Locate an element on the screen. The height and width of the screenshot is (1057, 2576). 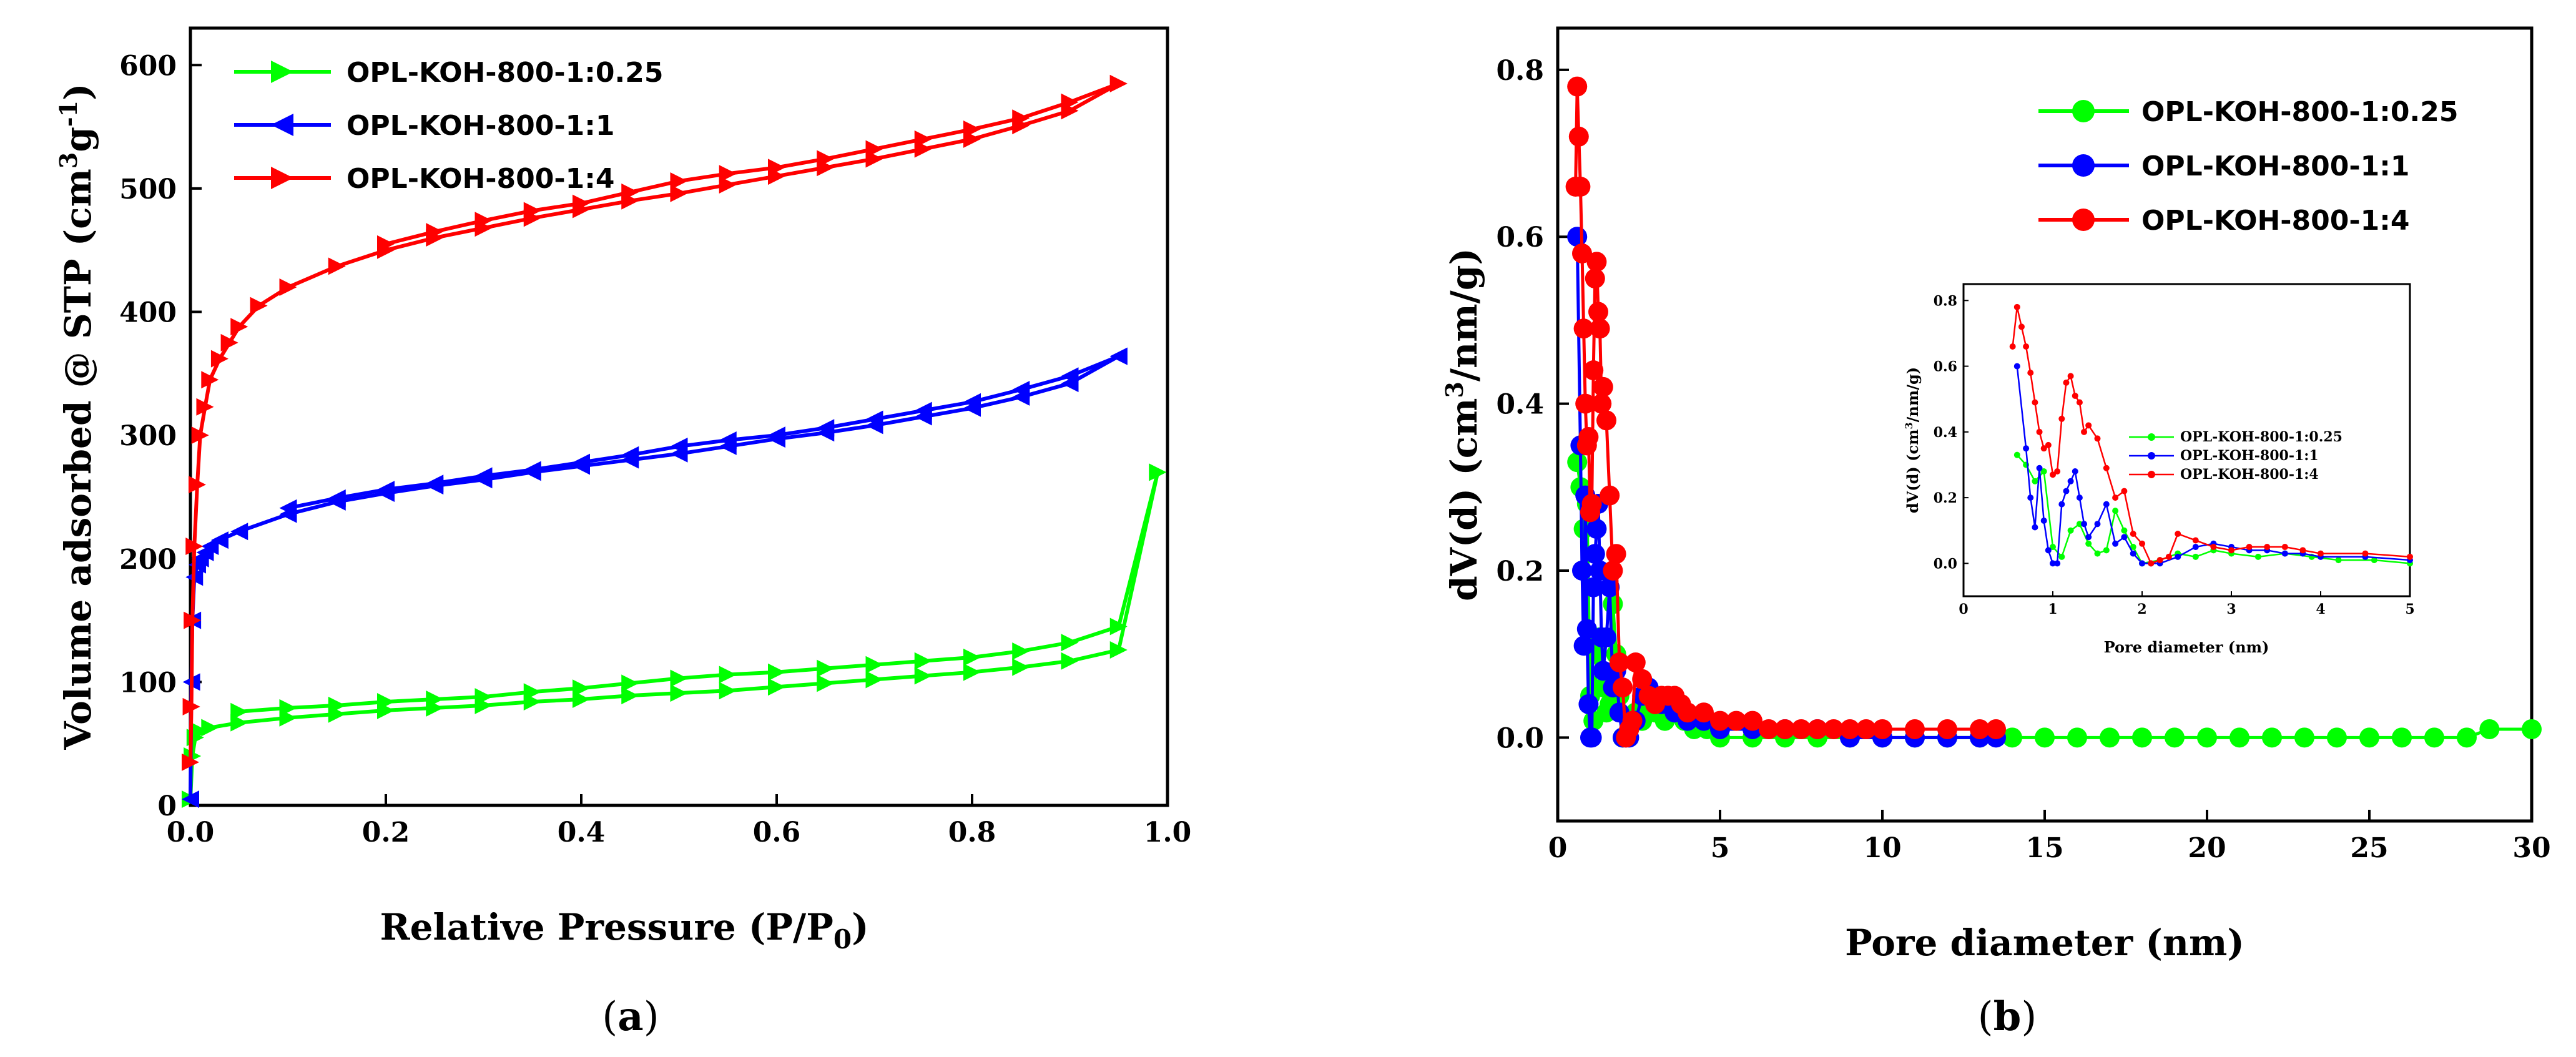
panel-b-label: (b) is located at coordinates (2007, 1016).